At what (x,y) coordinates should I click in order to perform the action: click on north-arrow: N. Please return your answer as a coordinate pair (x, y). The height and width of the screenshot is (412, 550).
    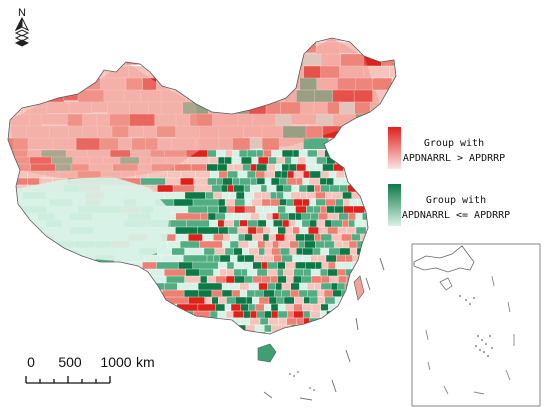
    Looking at the image, I should click on (22, 27).